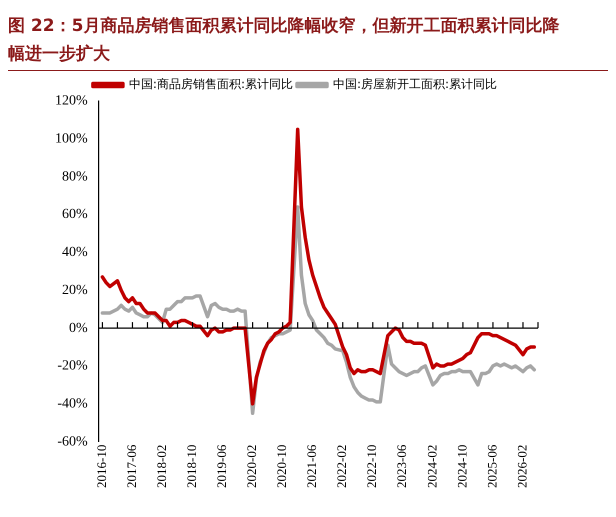  What do you see at coordinates (75, 252) in the screenshot?
I see `y-tick-label: 40%` at bounding box center [75, 252].